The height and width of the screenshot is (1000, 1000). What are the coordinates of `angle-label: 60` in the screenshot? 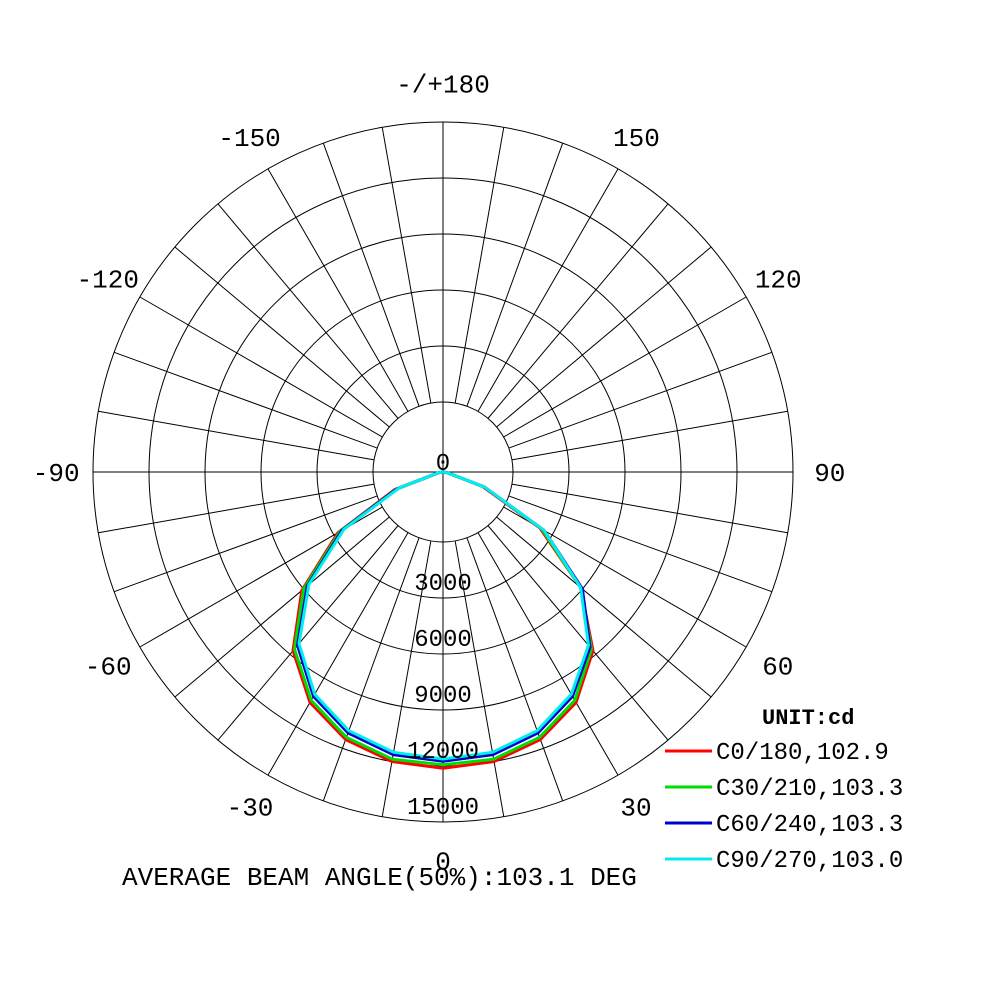 It's located at (777, 667).